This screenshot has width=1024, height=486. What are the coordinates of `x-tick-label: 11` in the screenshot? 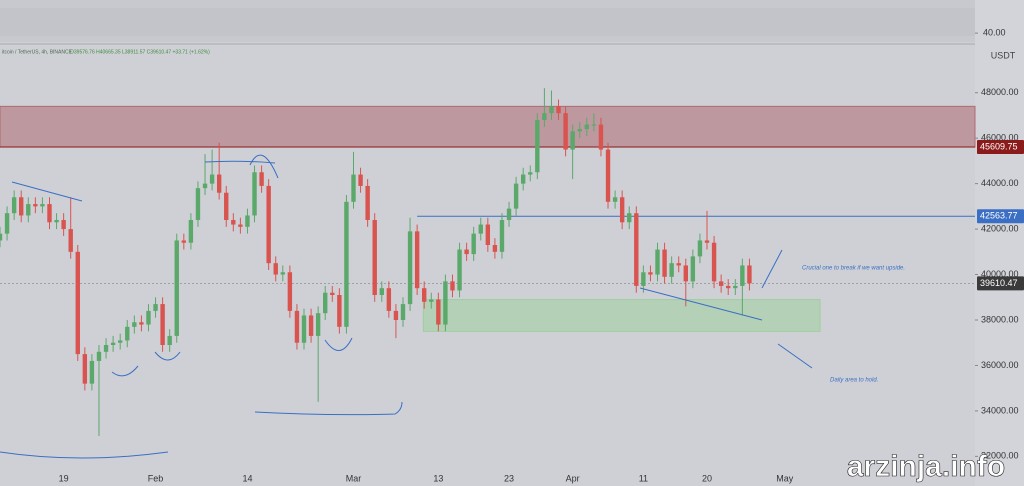 It's located at (643, 478).